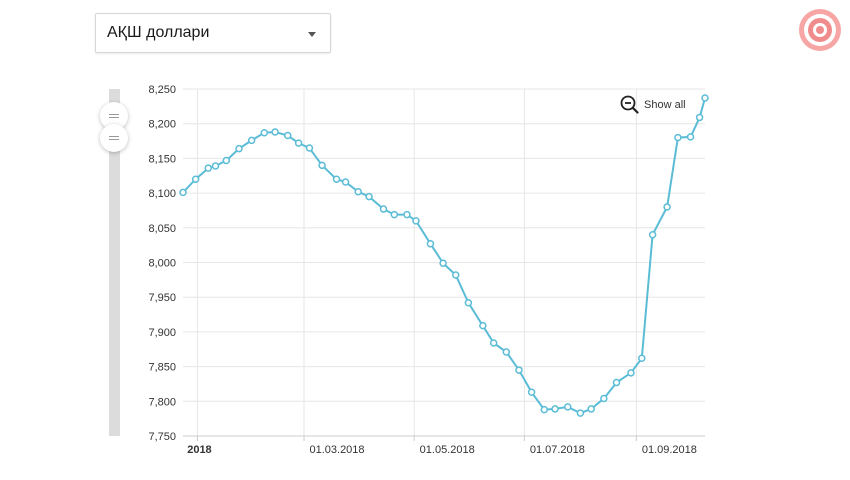  Describe the element at coordinates (447, 450) in the screenshot. I see `x-tick-label: 01.05.2018` at that location.